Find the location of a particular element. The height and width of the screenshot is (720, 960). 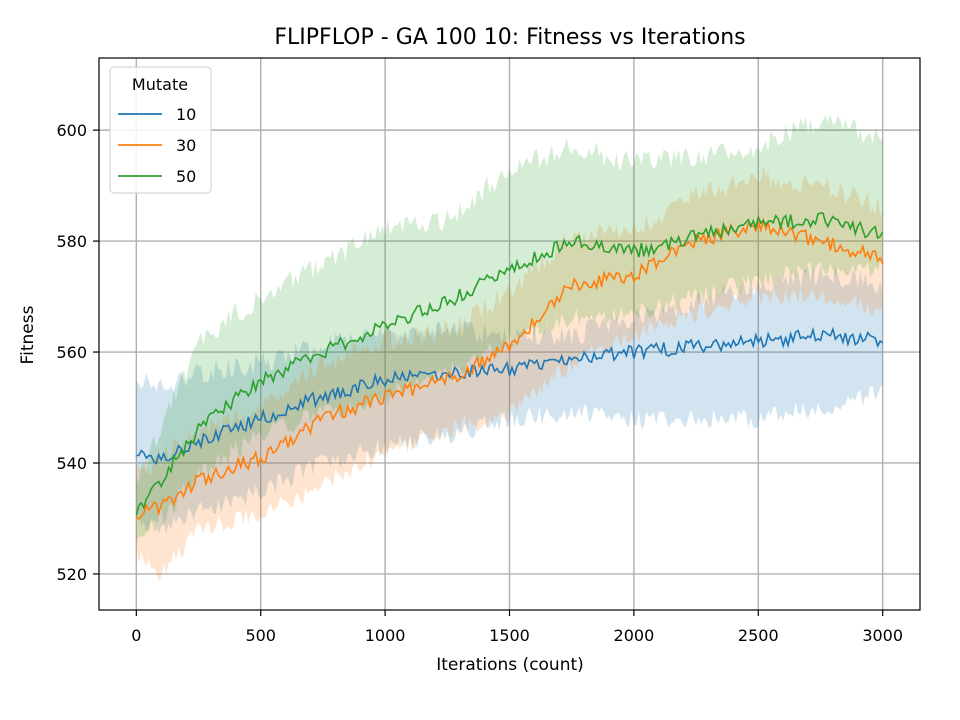

x-tick-label-3: 1500 is located at coordinates (509, 635).